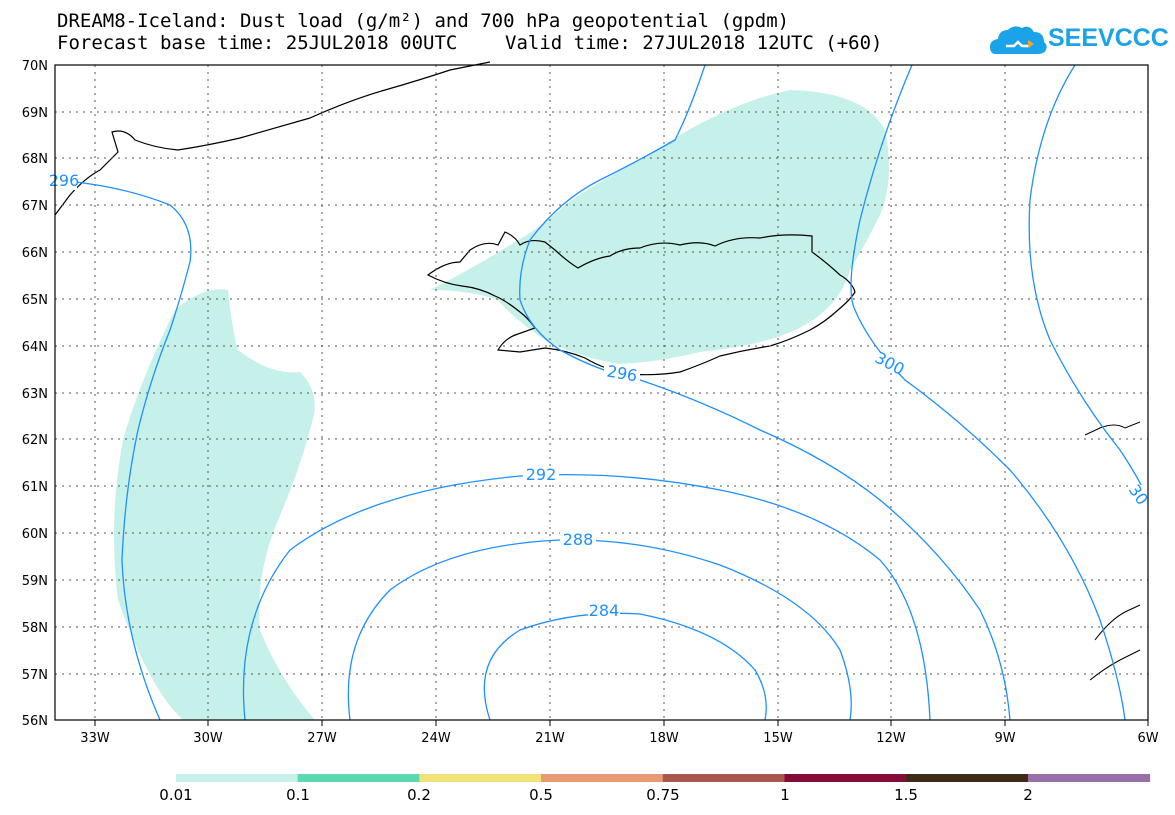  What do you see at coordinates (436, 738) in the screenshot?
I see `lon-tick-label: 24W` at bounding box center [436, 738].